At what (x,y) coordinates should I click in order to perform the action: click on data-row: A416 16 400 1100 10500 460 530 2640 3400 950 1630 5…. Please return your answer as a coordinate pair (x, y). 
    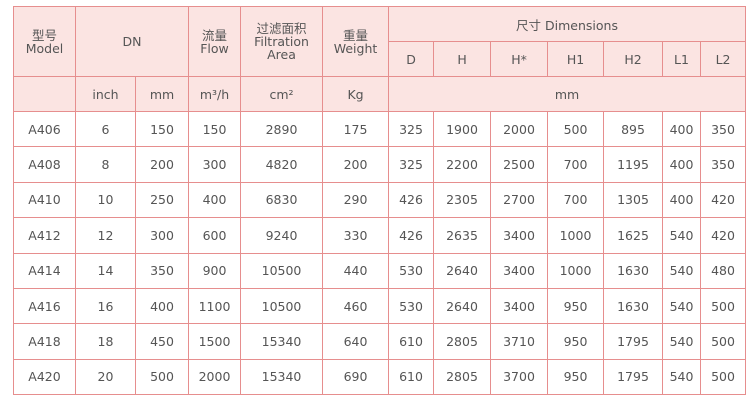
    Looking at the image, I should click on (380, 306).